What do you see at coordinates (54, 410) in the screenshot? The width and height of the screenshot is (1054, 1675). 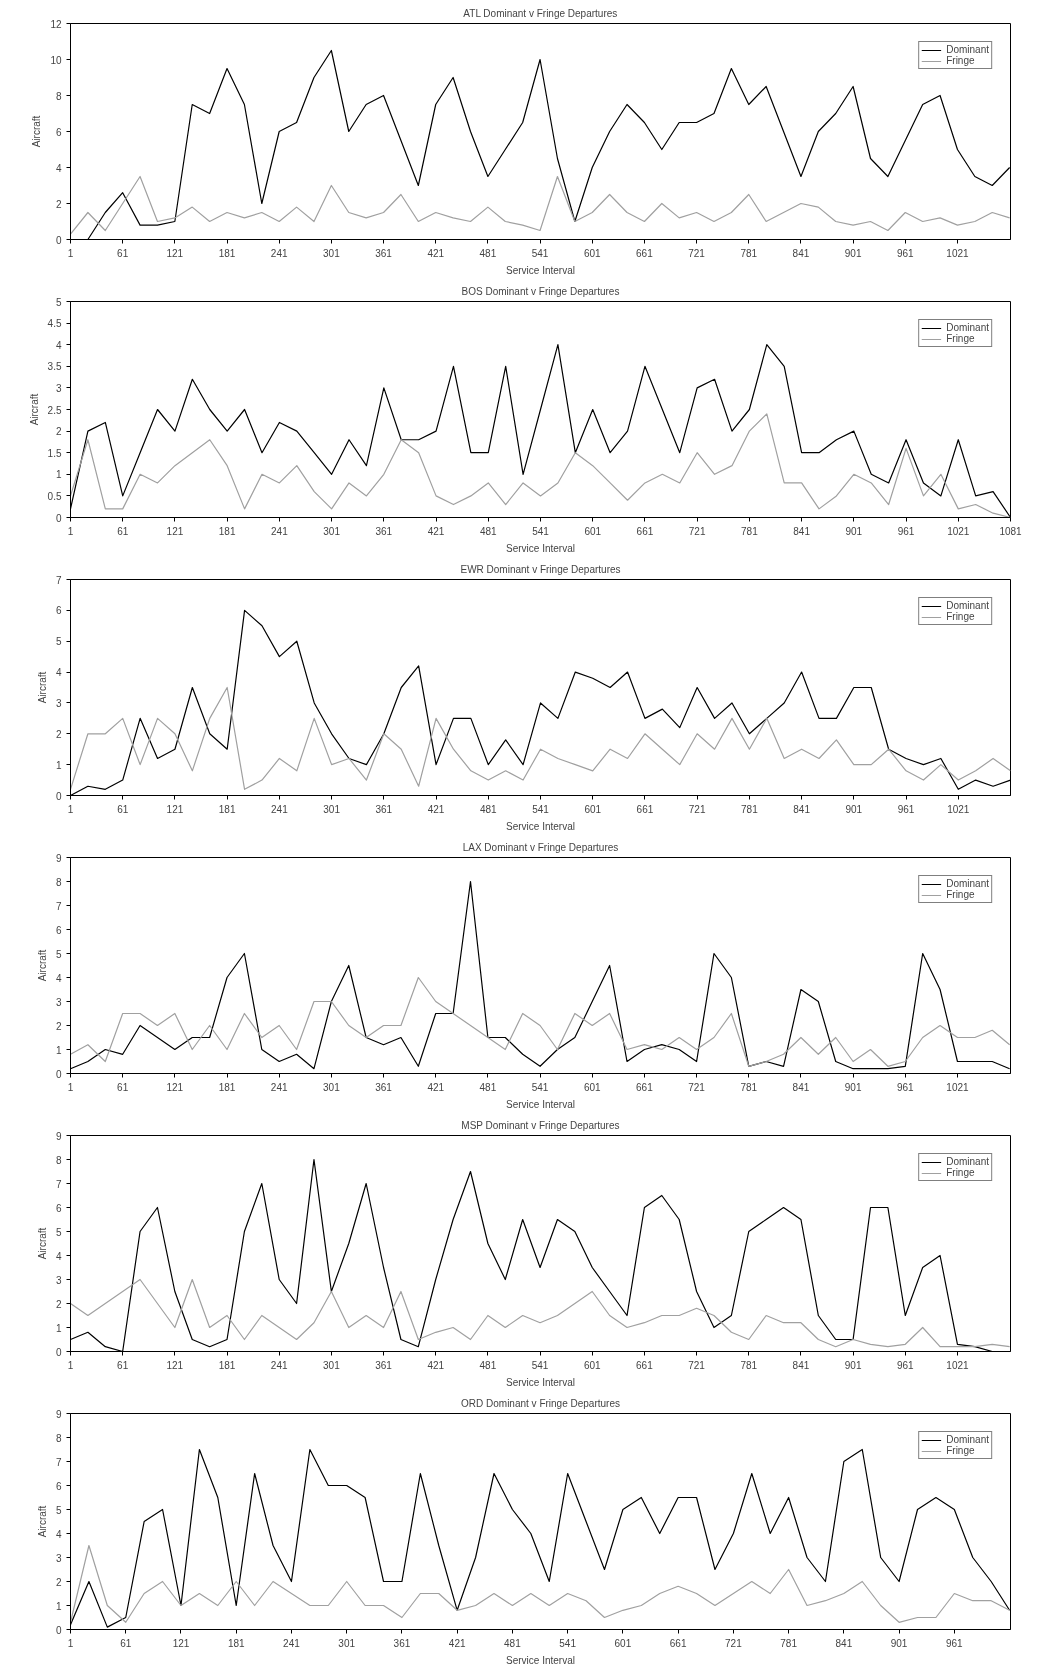 I see `y-tick-label: 2.5` at bounding box center [54, 410].